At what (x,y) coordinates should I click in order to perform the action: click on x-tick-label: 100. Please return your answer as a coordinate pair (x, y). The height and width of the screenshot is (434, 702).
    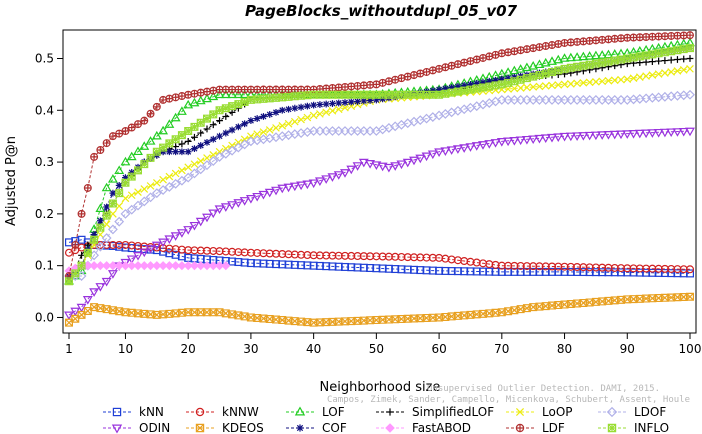
    Looking at the image, I should click on (690, 349).